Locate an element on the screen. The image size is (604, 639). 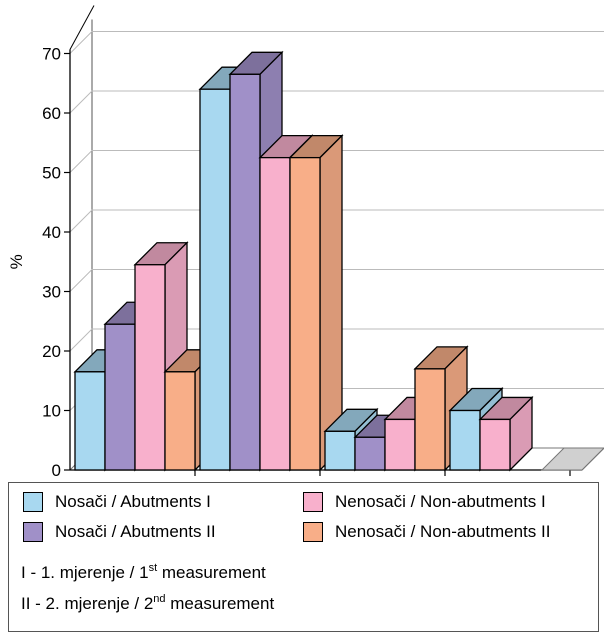
y-tick-label-20: 20 is located at coordinates (51, 351).